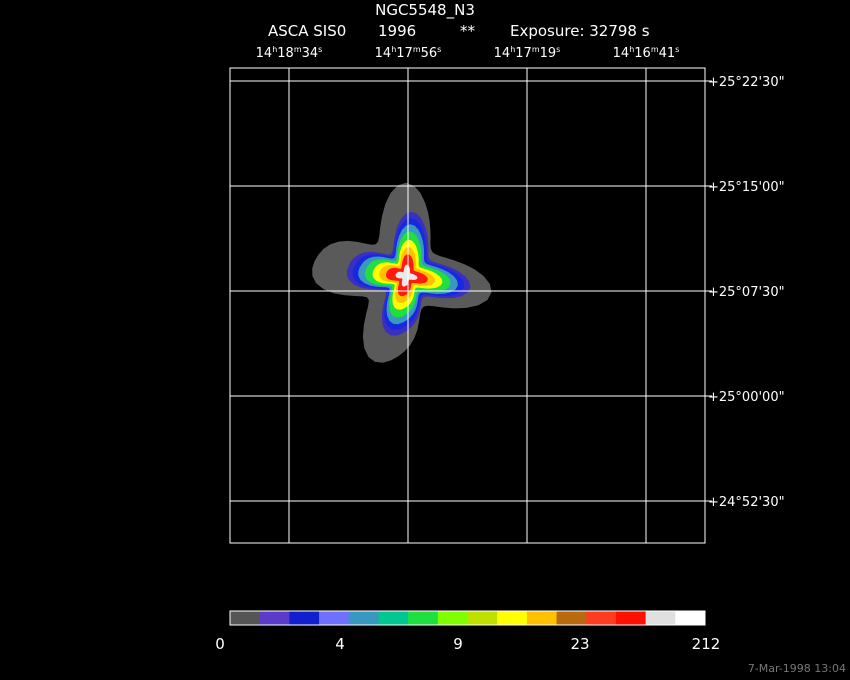  Describe the element at coordinates (307, 31) in the screenshot. I see `instrument: ASCA SIS0` at that location.